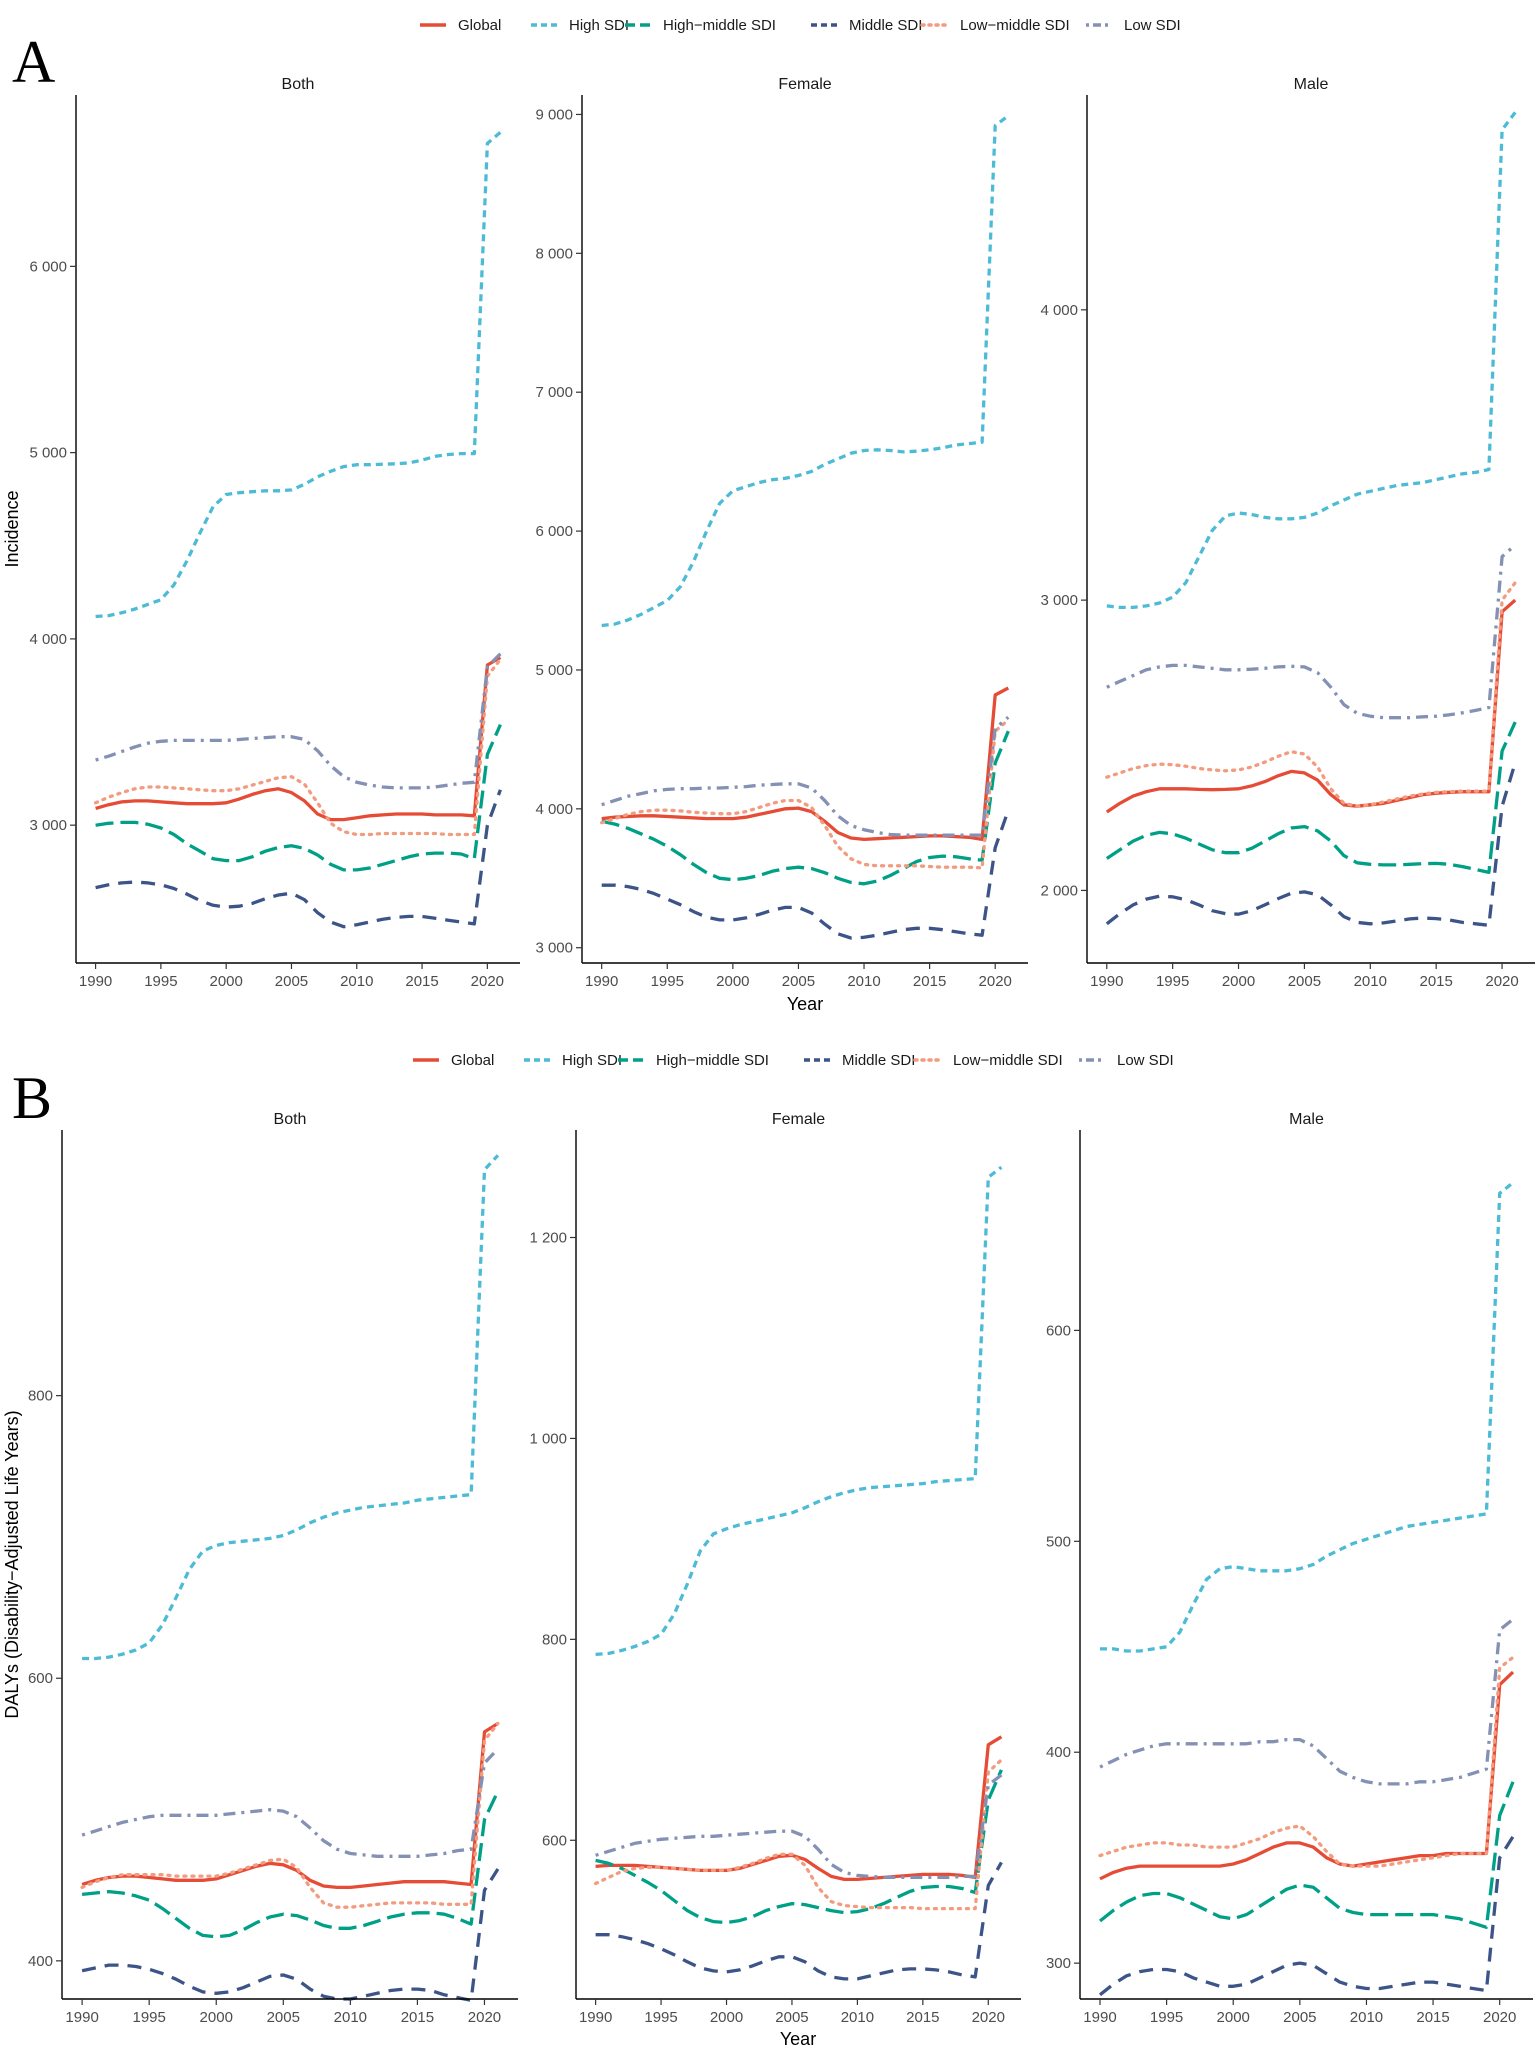 This screenshot has width=1535, height=2052. What do you see at coordinates (554, 253) in the screenshot?
I see `y-tick-label: 8 000` at bounding box center [554, 253].